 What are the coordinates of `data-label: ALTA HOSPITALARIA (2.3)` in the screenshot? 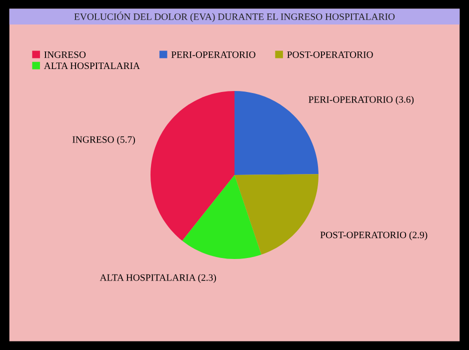 It's located at (158, 278).